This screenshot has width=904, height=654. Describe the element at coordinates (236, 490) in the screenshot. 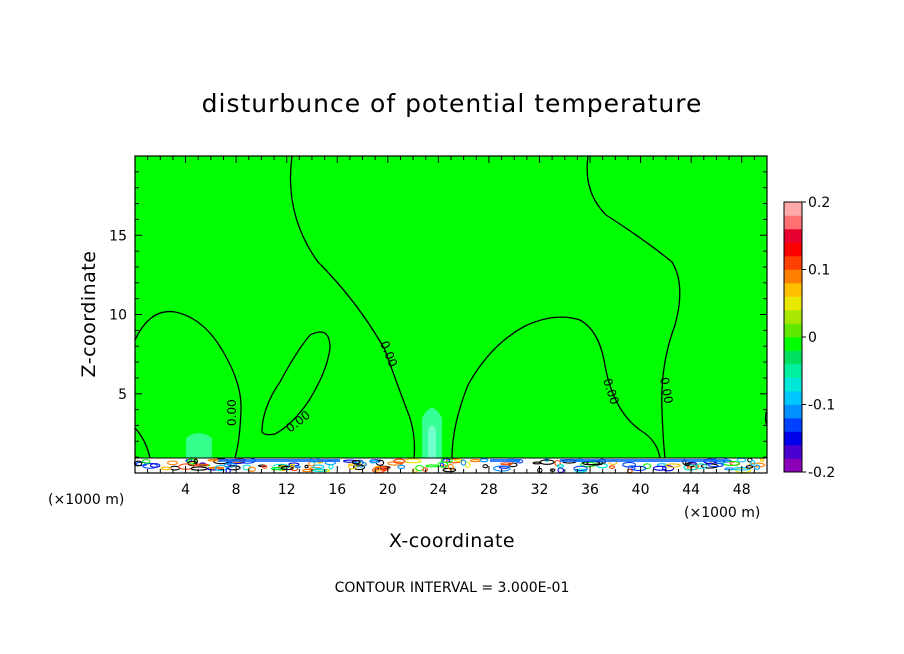

I see `x-tick-label: 8` at that location.